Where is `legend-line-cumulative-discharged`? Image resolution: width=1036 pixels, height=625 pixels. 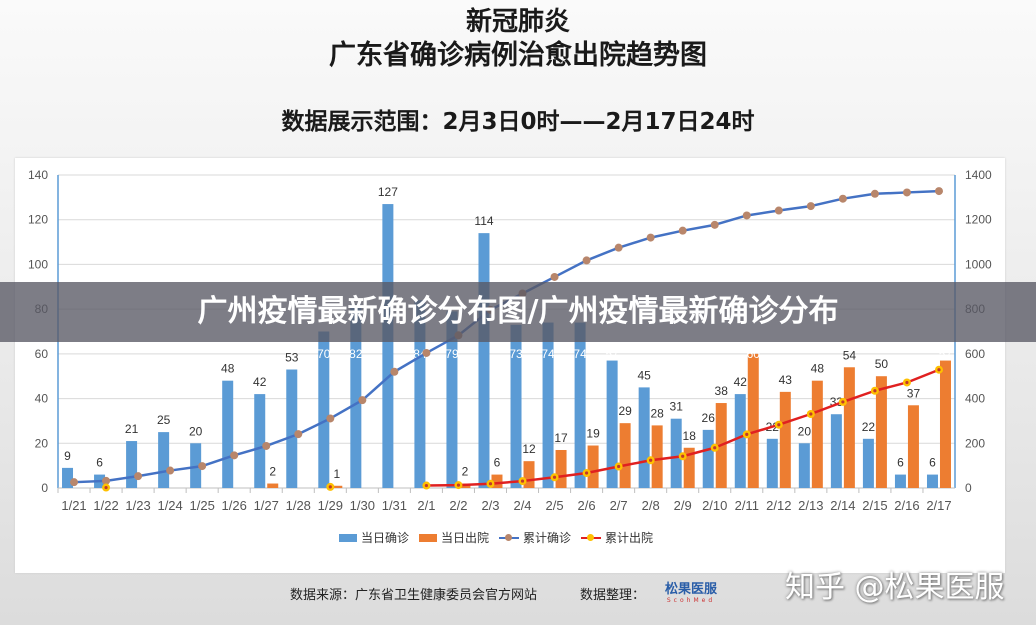 legend-line-cumulative-discharged is located at coordinates (591, 538).